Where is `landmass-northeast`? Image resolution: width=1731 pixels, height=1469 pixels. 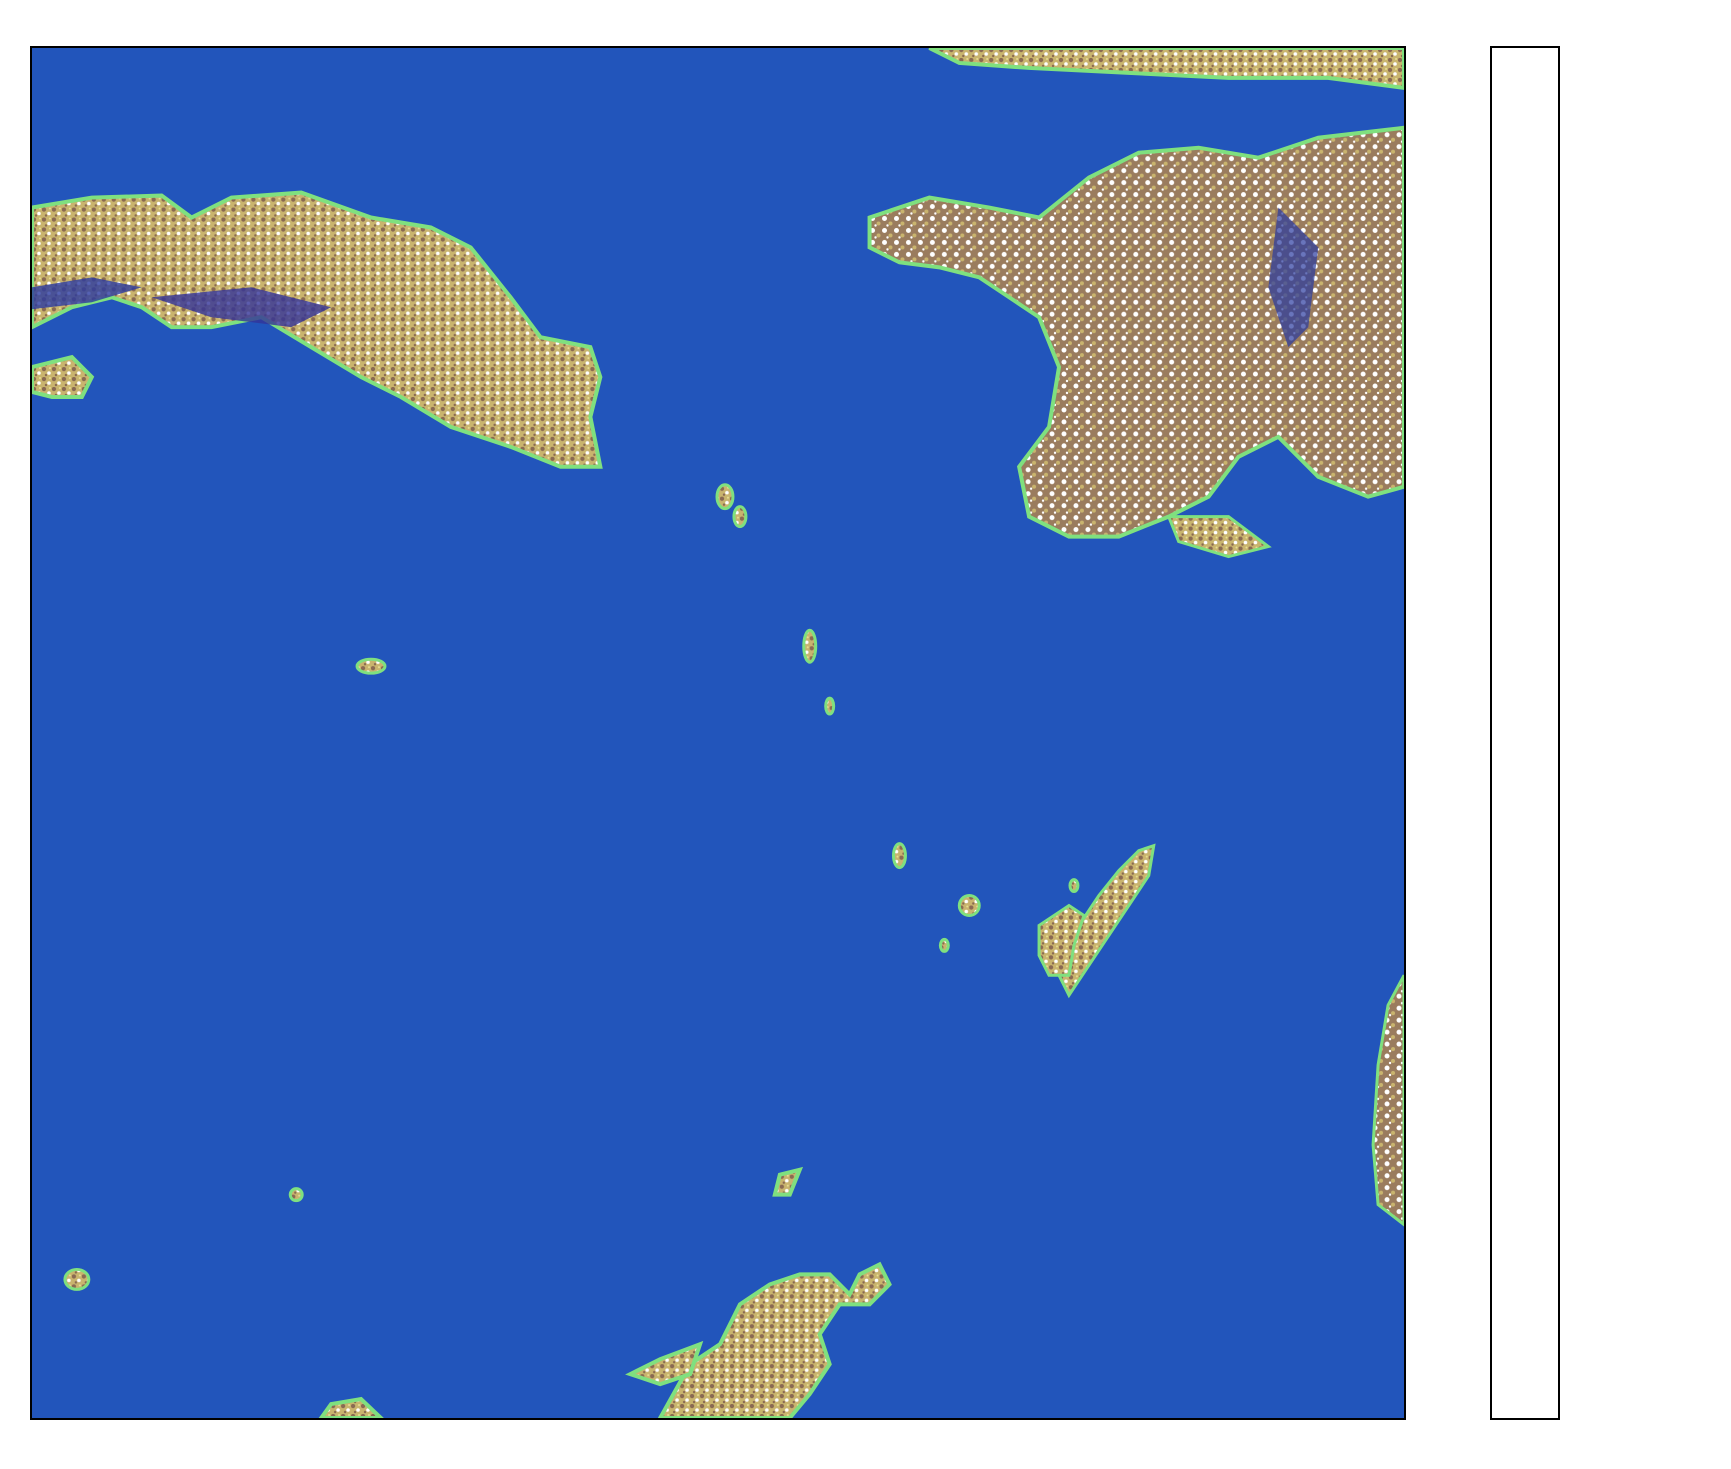 landmass-northeast is located at coordinates (1135, 293).